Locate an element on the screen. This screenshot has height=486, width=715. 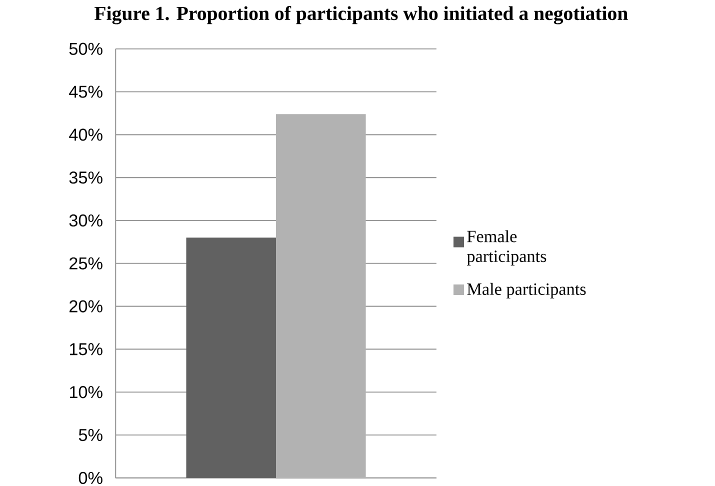
y-tick-label: 10% is located at coordinates (86, 392).